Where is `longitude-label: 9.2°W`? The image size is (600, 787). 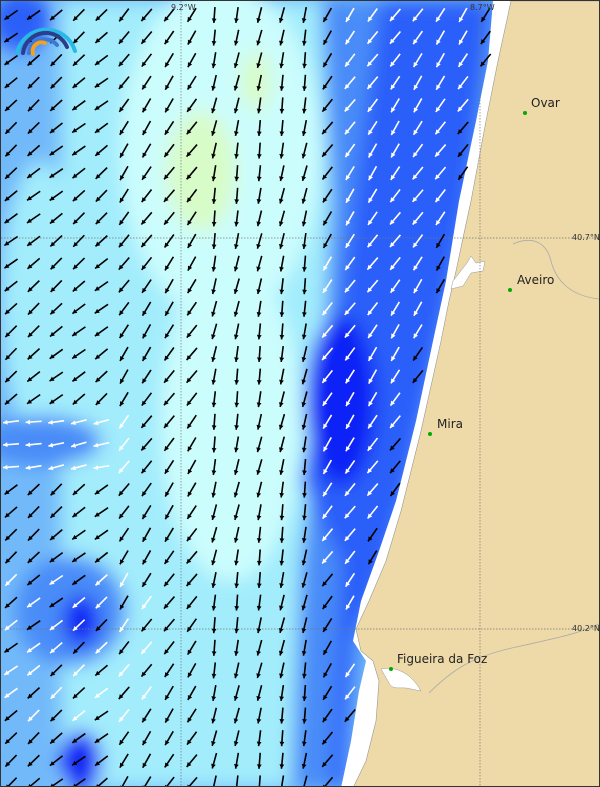 longitude-label: 9.2°W is located at coordinates (183, 7).